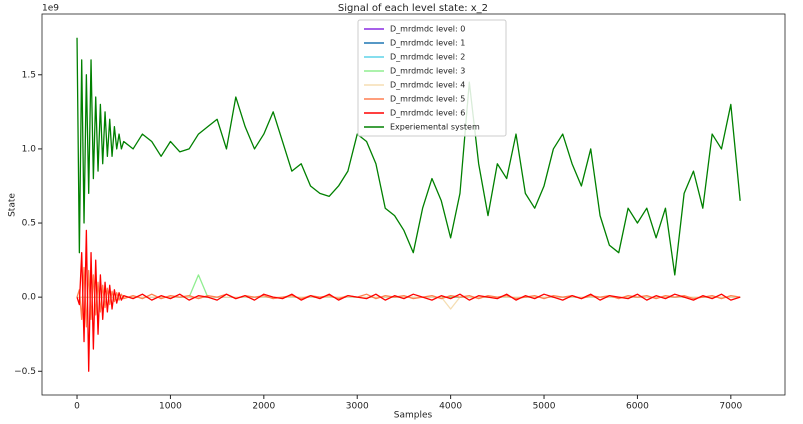 The height and width of the screenshot is (424, 803). I want to click on x-tick-label: 5000, so click(544, 407).